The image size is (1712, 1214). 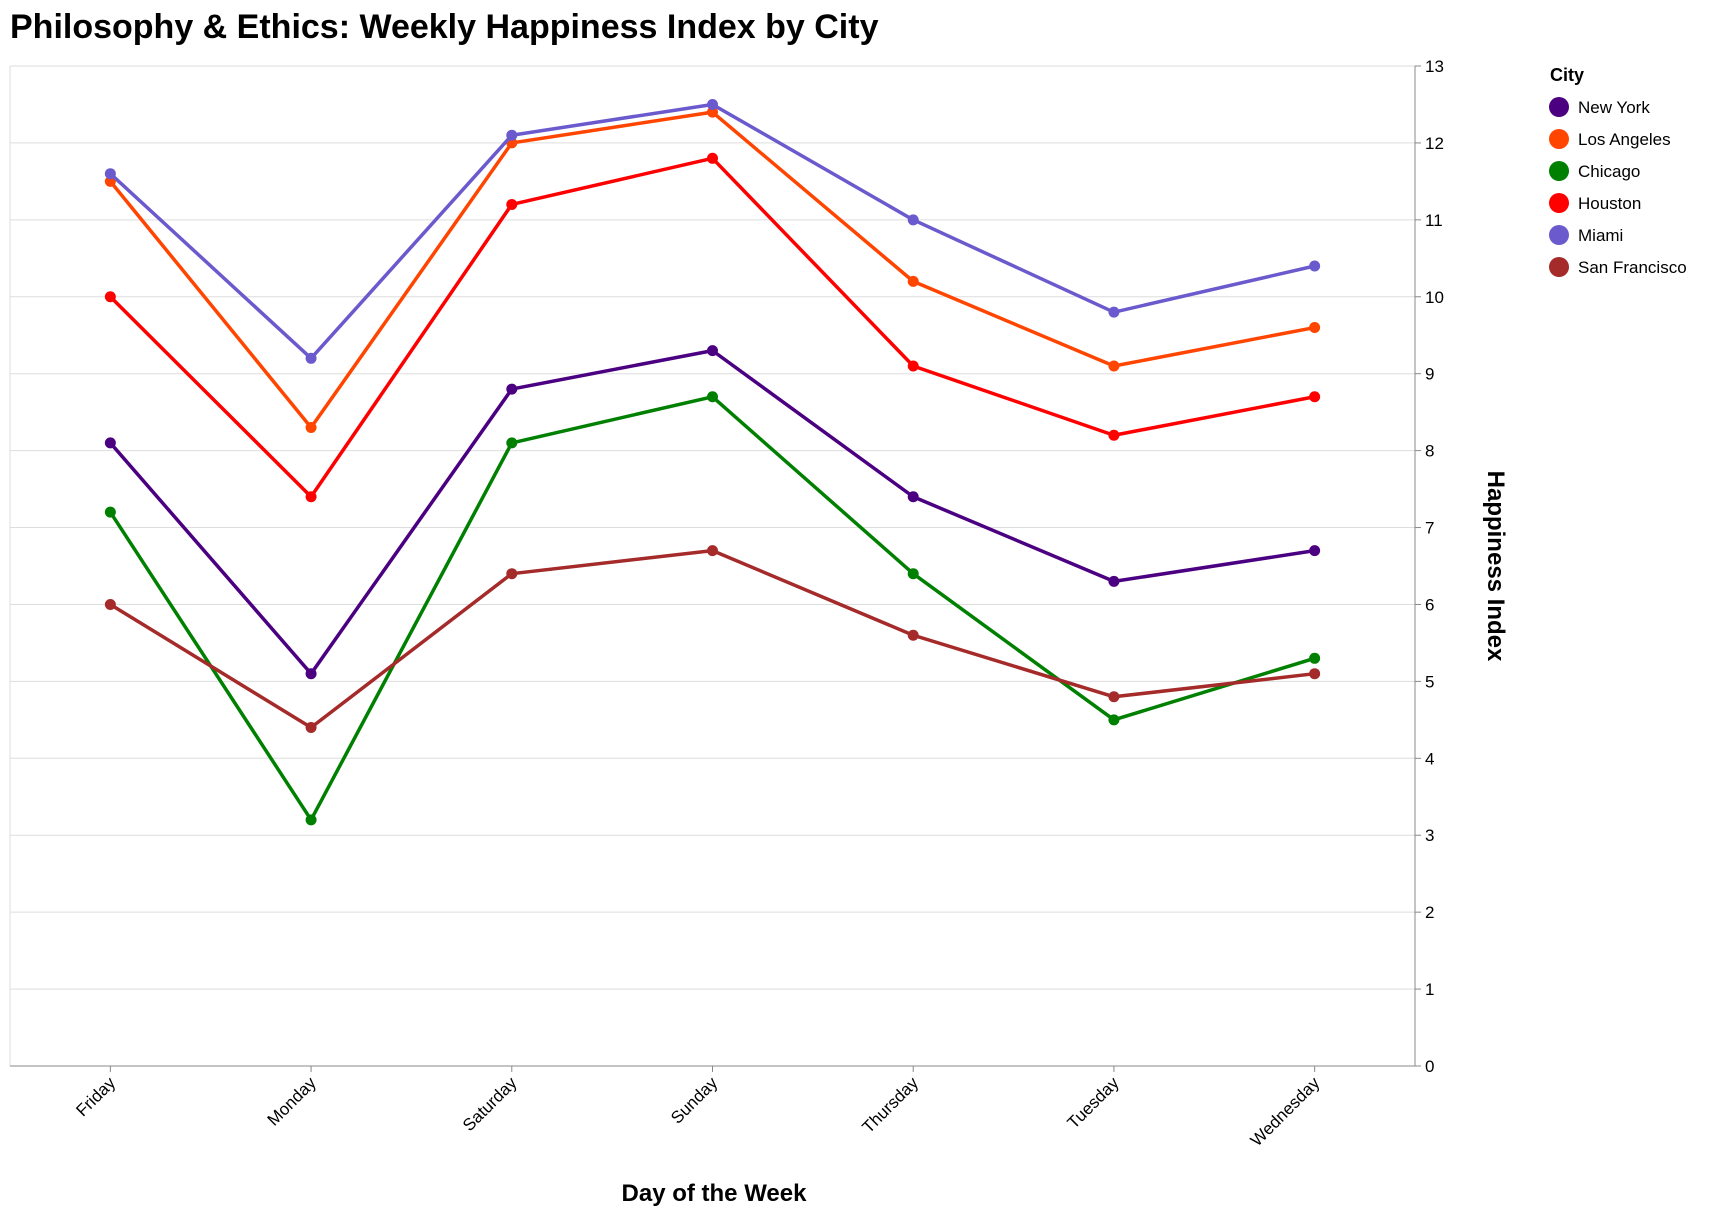 I want to click on y-axis-title: Happiness Index, so click(x=1495, y=566).